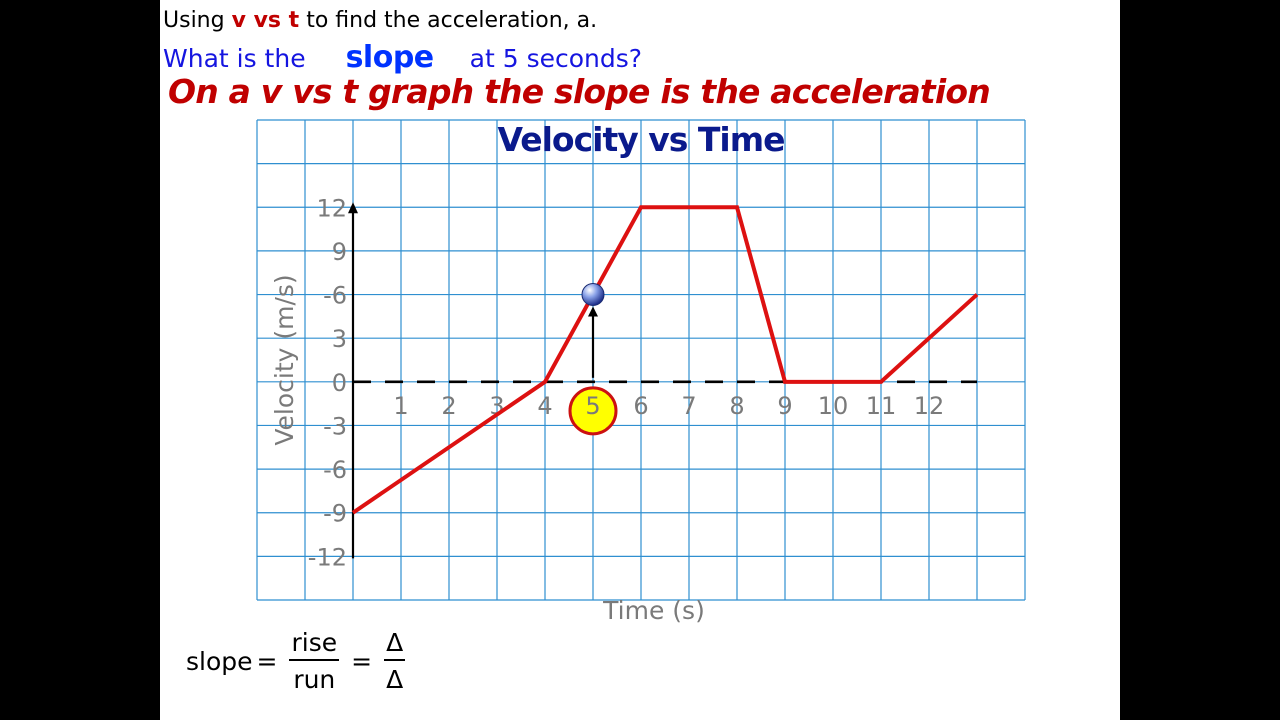 Image resolution: width=1280 pixels, height=720 pixels. What do you see at coordinates (335, 426) in the screenshot?
I see `y-tick-label: -3` at bounding box center [335, 426].